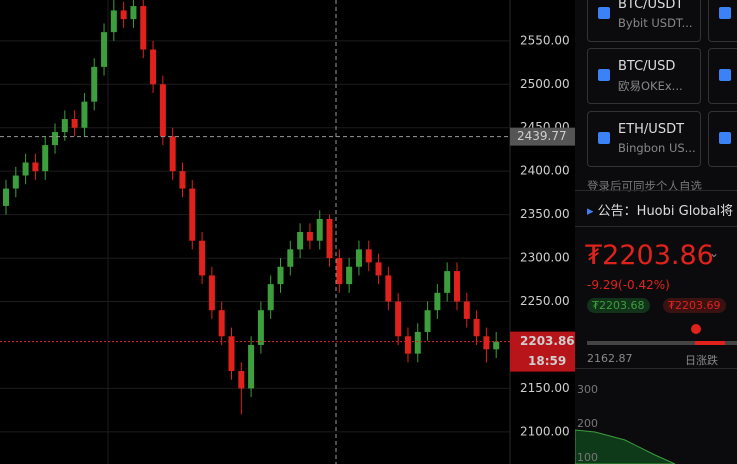  Describe the element at coordinates (610, 358) in the screenshot. I see `day-low: 2162.87` at that location.